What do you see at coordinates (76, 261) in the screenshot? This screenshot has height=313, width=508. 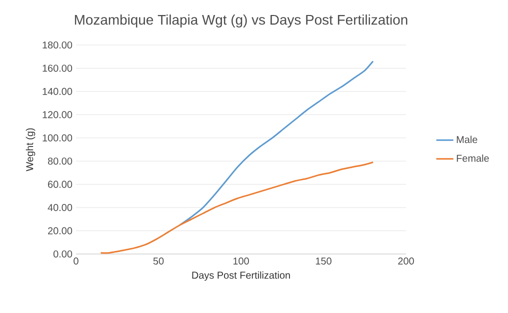 I see `x-tick-label: 0` at bounding box center [76, 261].